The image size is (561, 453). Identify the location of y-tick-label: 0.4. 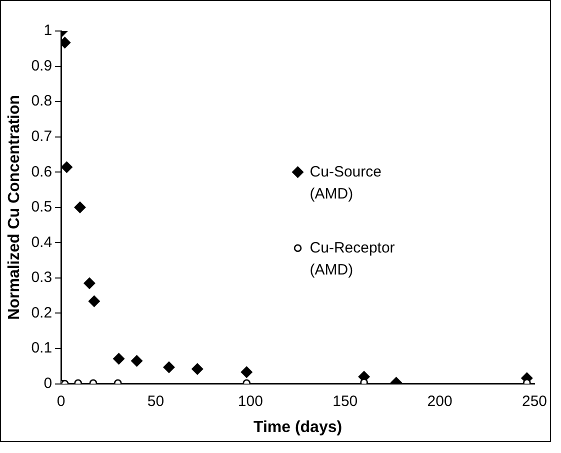
(41, 242).